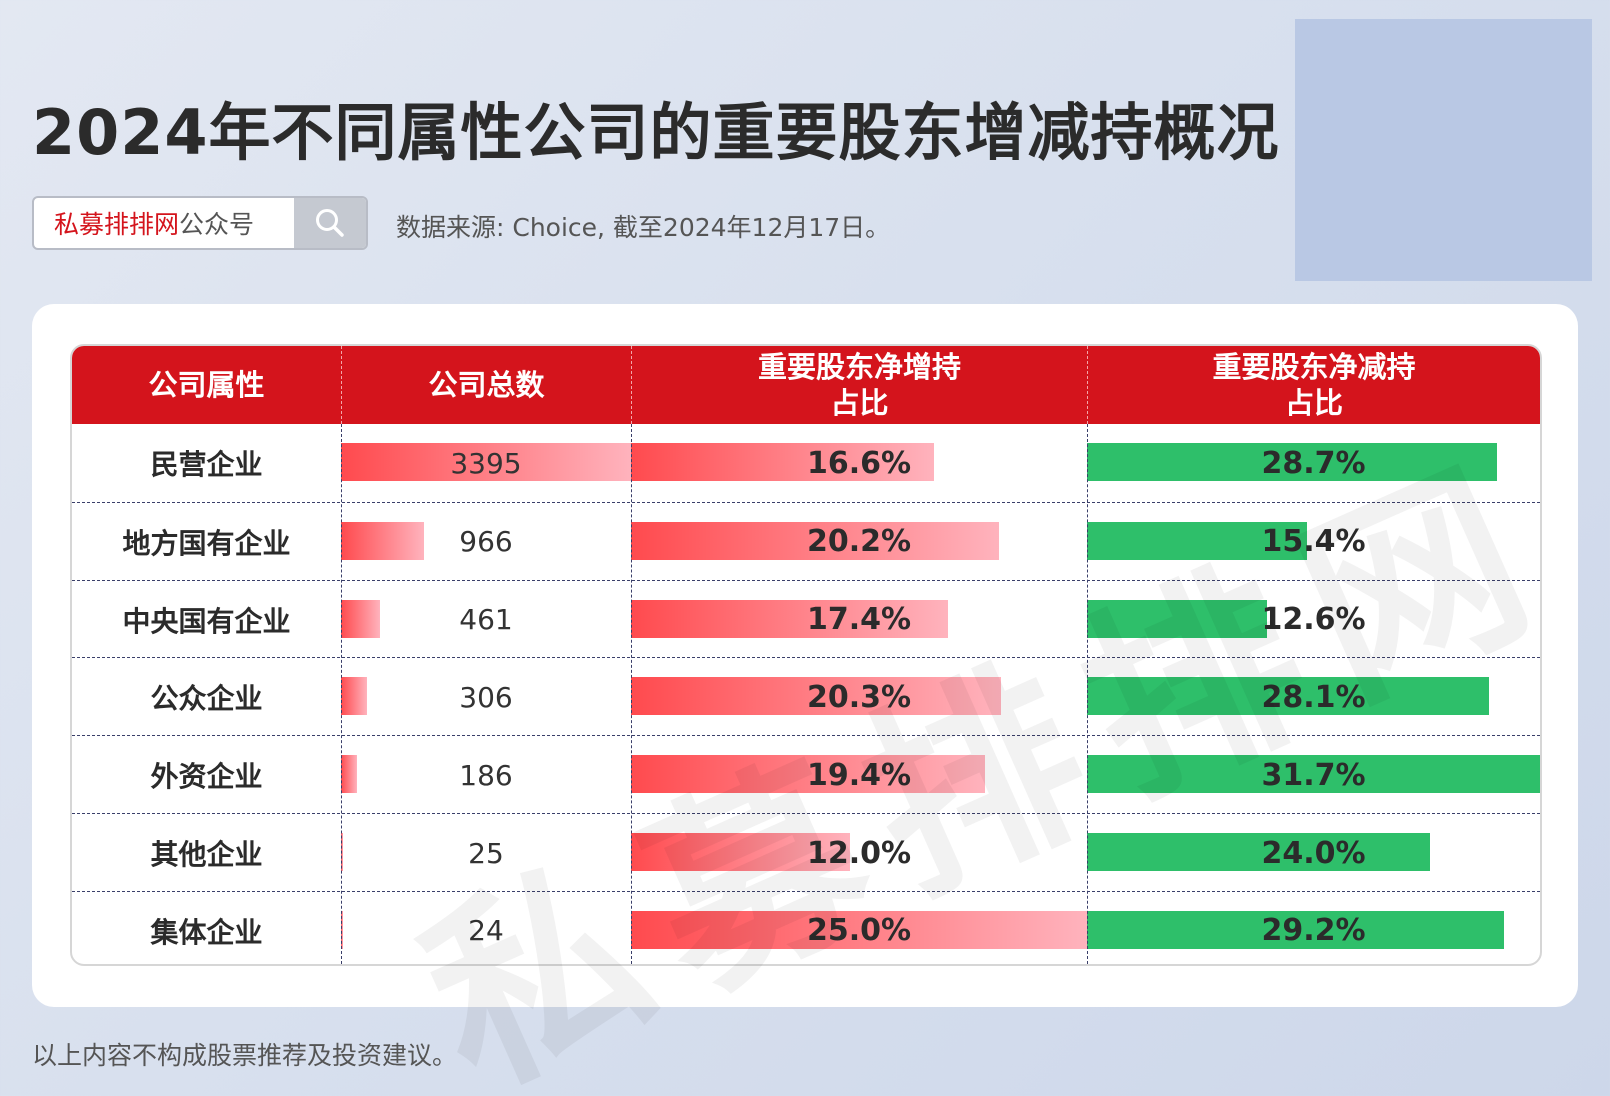  Describe the element at coordinates (486, 385) in the screenshot. I see `header-company-count: 公司总数` at that location.